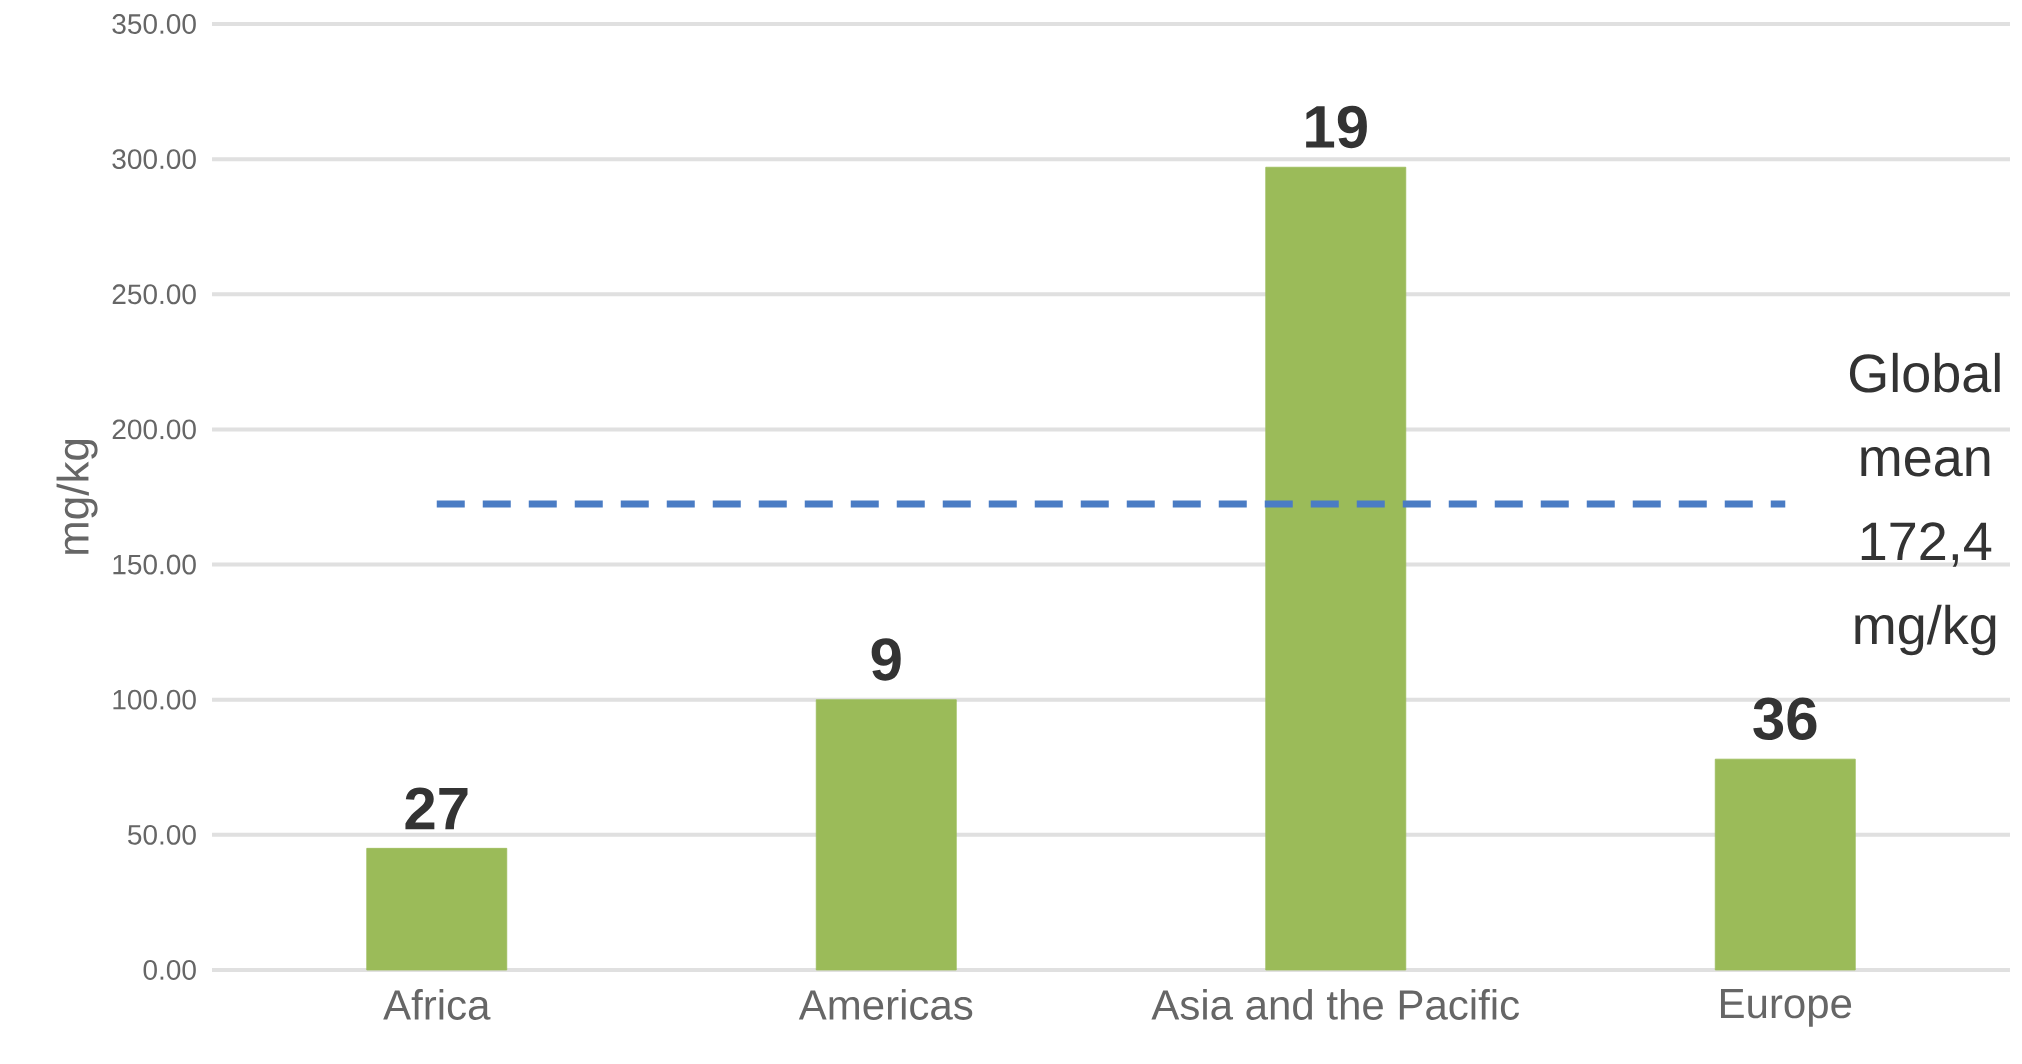 The height and width of the screenshot is (1064, 2022). Describe the element at coordinates (154, 564) in the screenshot. I see `y-tick-label: 150.00` at that location.